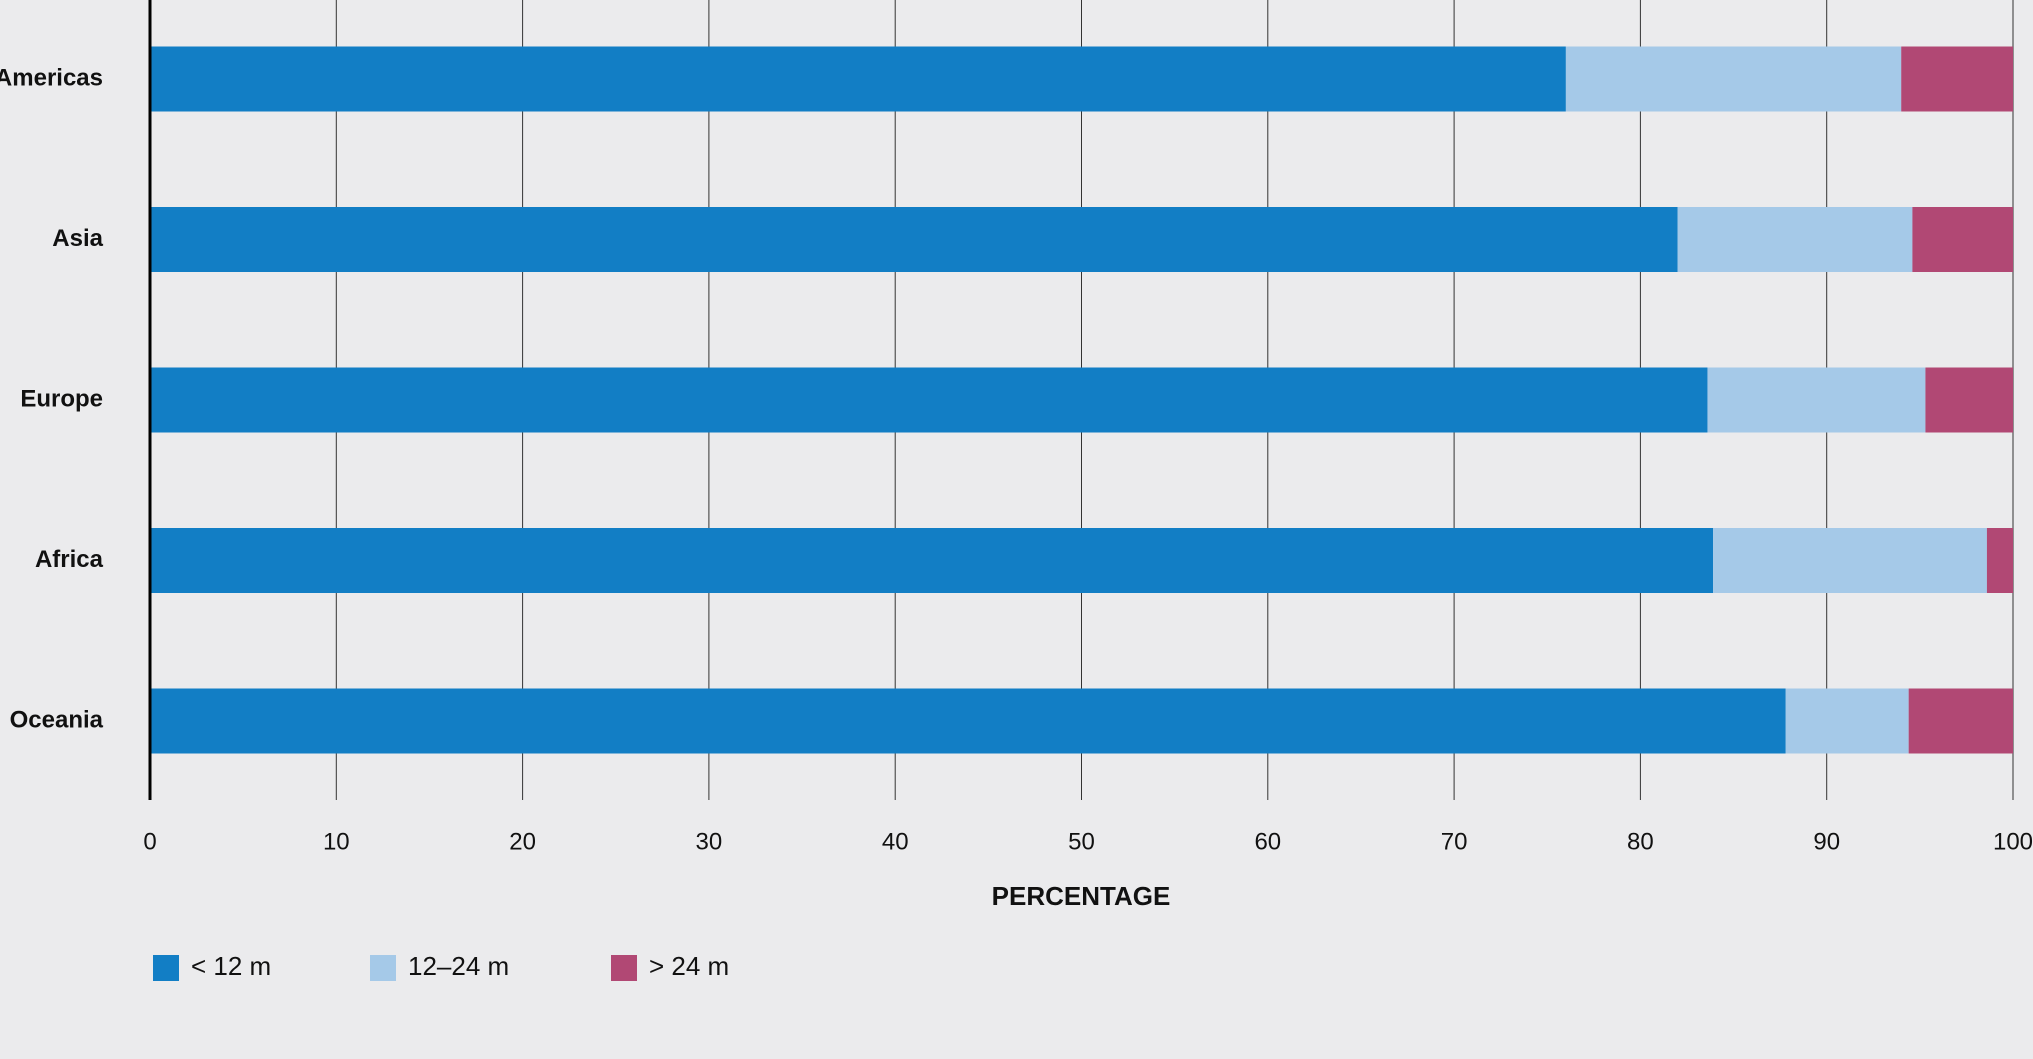 The height and width of the screenshot is (1059, 2033). I want to click on x-tick-label: 70, so click(1454, 841).